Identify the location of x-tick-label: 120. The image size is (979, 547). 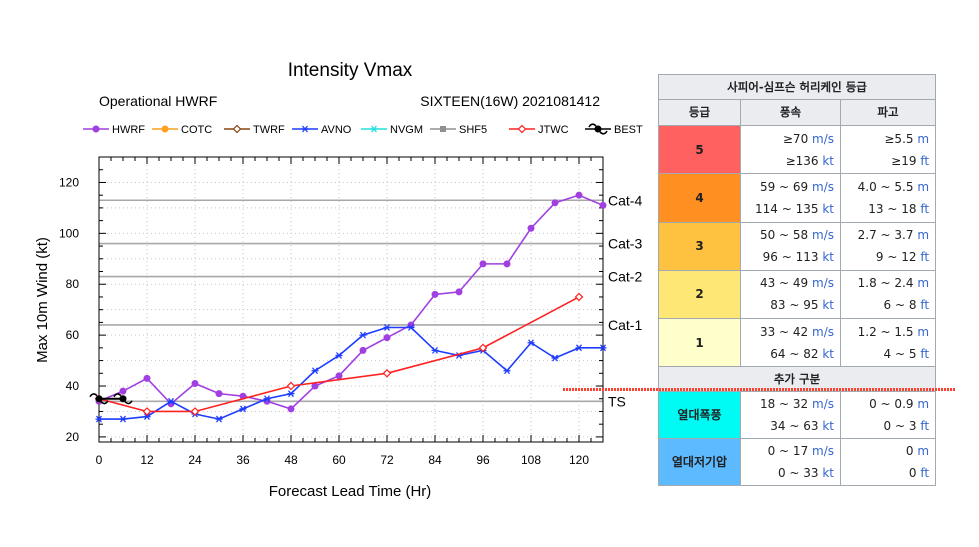
(579, 460).